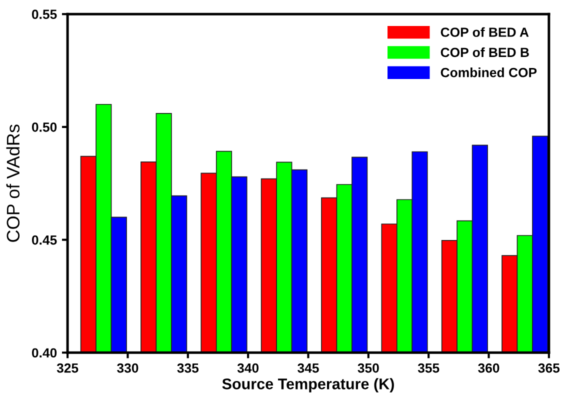  Describe the element at coordinates (308, 368) in the screenshot. I see `x-tick-label: 345` at that location.